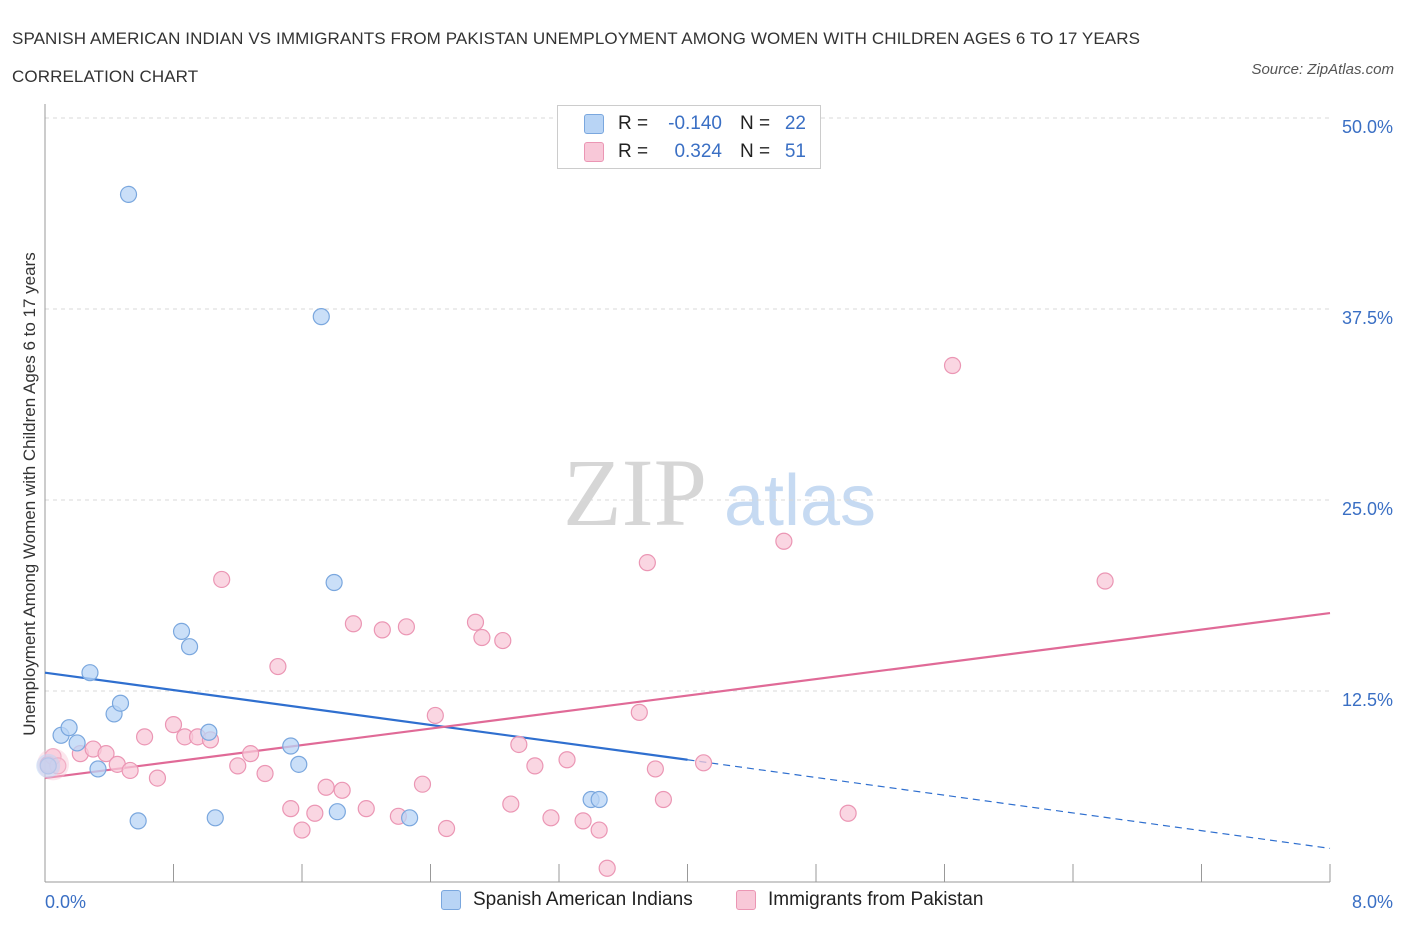 Image resolution: width=1406 pixels, height=930 pixels. I want to click on legend-swatch-pink, so click(594, 152).